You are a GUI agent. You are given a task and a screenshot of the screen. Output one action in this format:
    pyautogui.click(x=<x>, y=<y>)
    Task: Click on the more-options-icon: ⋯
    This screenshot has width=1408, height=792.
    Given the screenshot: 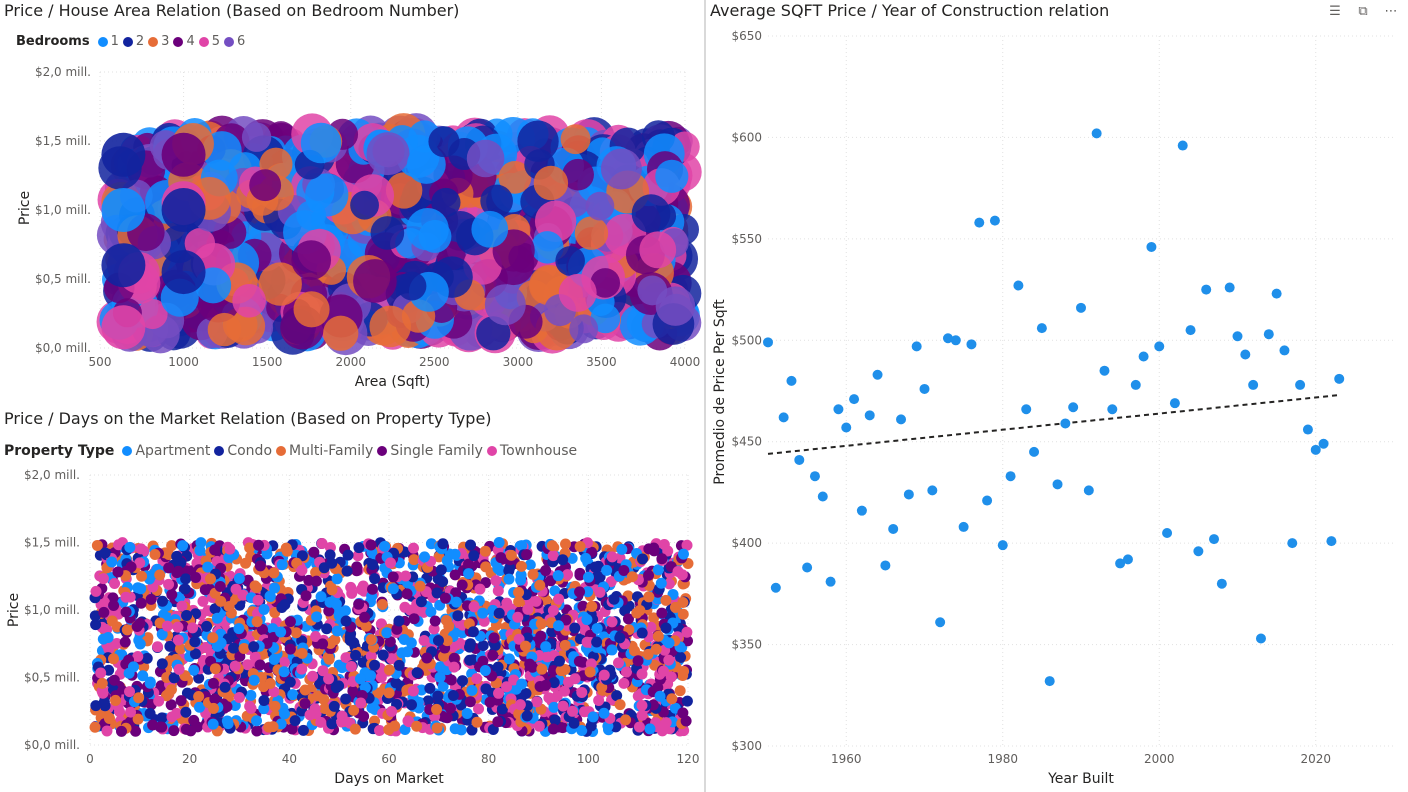 What is the action you would take?
    pyautogui.click(x=1391, y=11)
    